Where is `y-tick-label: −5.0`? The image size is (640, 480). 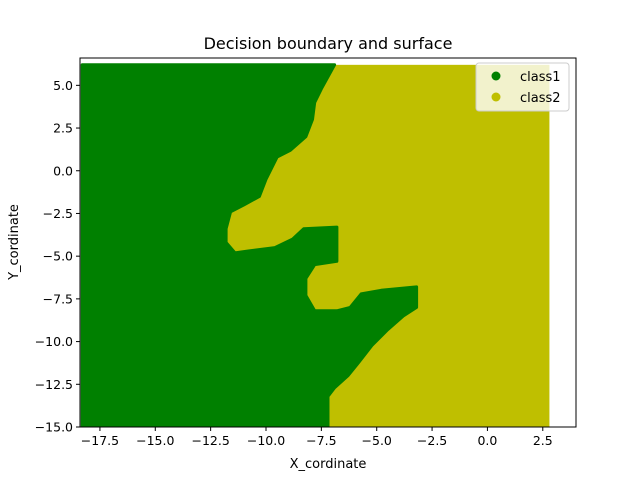 y-tick-label: −5.0 is located at coordinates (58, 256).